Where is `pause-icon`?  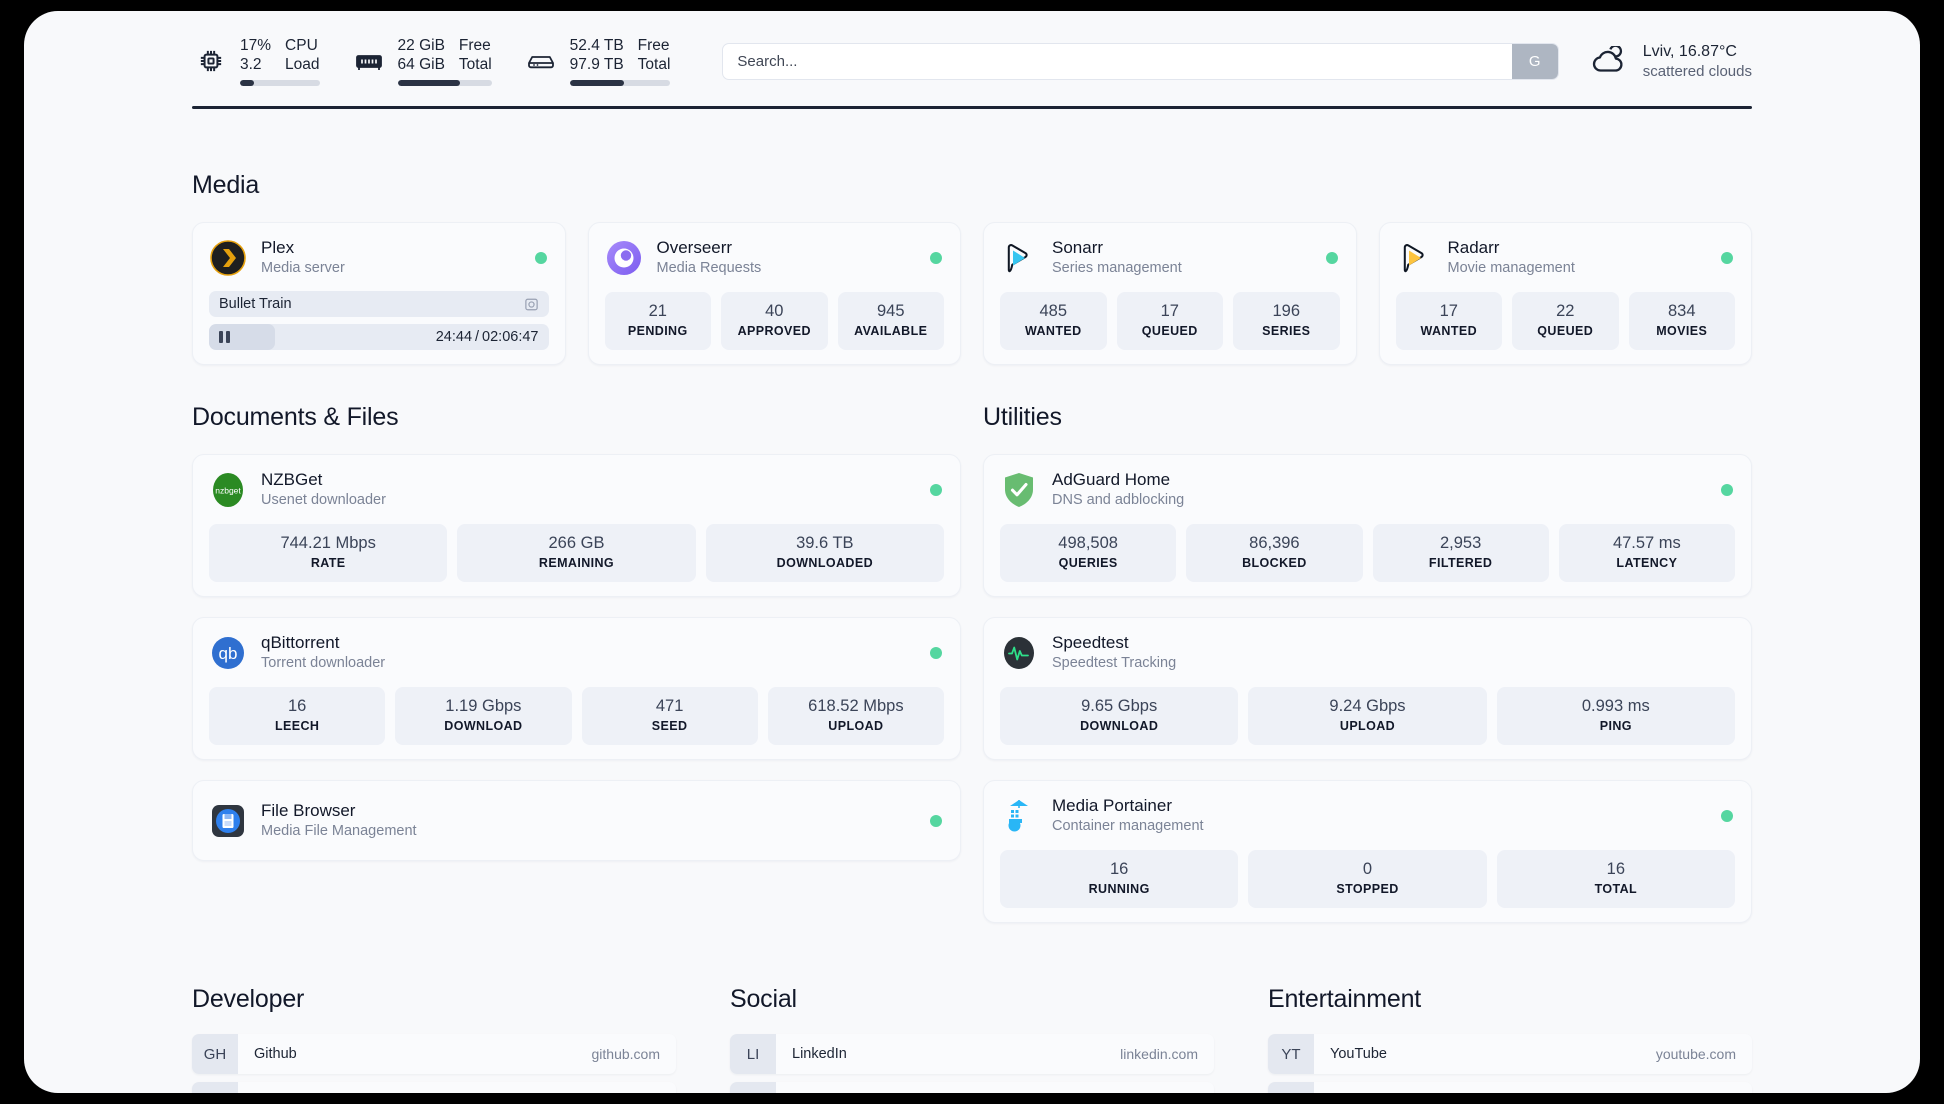 pause-icon is located at coordinates (224, 337).